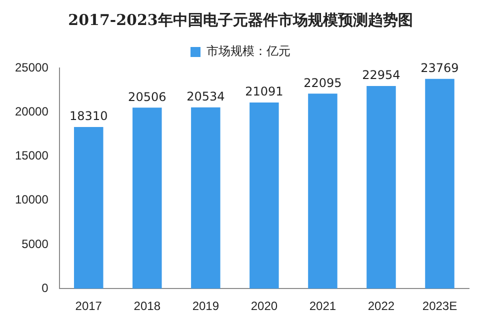  Describe the element at coordinates (89, 116) in the screenshot. I see `data-label: 18310` at that location.